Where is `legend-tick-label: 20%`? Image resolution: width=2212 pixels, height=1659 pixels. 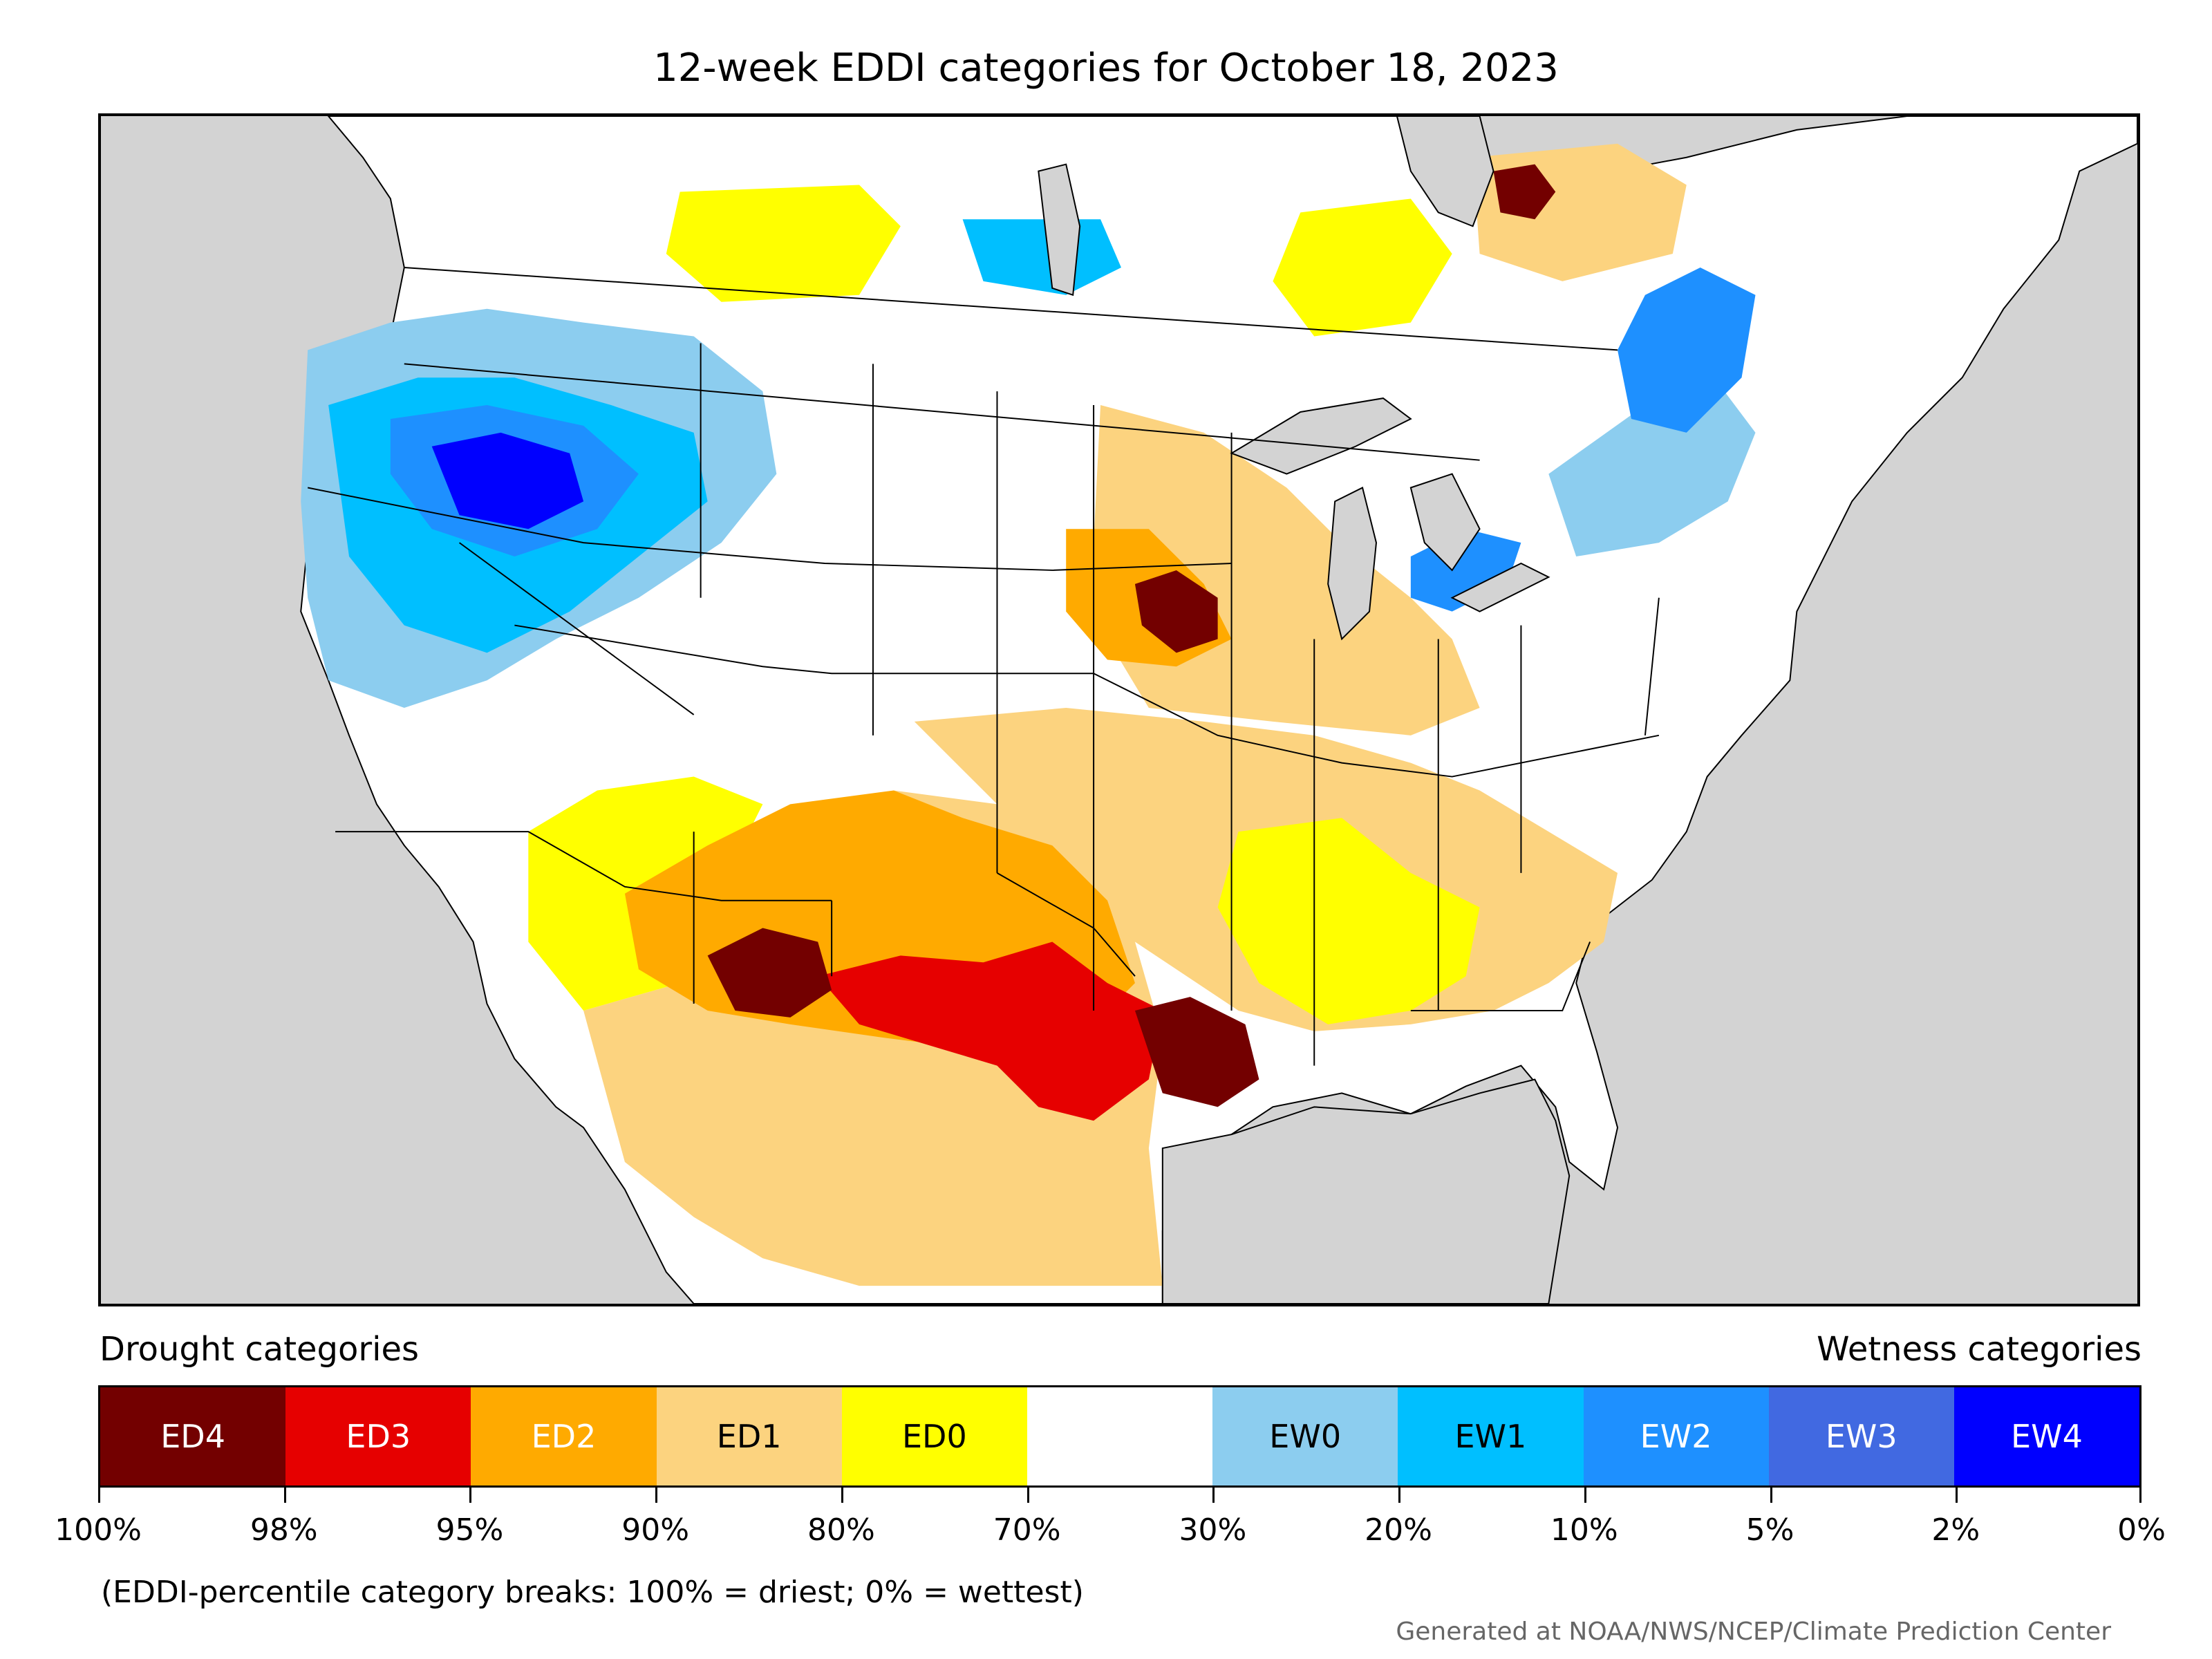 legend-tick-label: 20% is located at coordinates (1398, 1530).